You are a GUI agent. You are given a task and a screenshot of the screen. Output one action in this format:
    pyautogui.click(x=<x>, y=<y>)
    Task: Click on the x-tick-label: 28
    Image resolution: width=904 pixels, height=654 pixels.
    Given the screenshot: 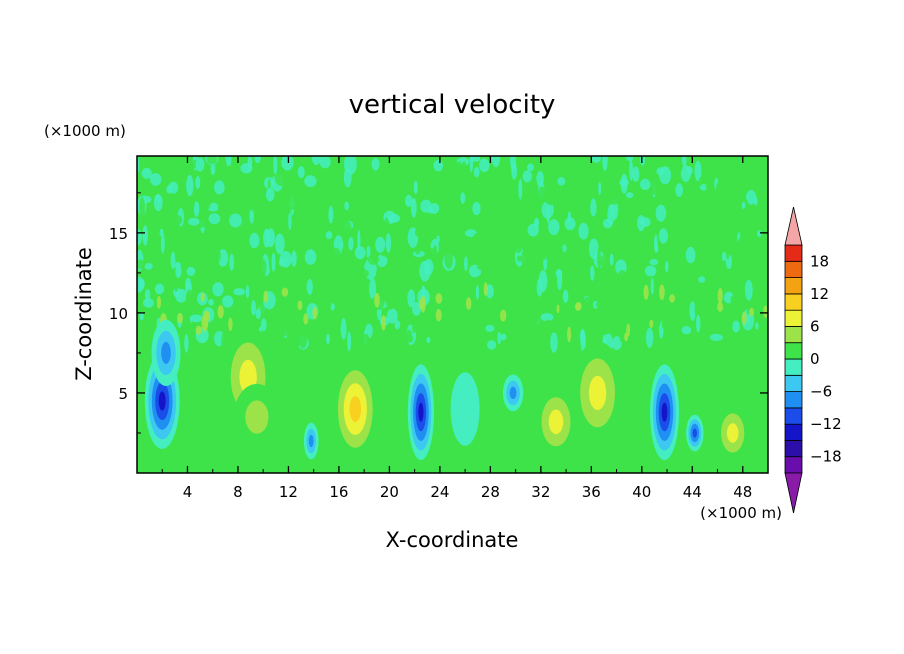 What is the action you would take?
    pyautogui.click(x=490, y=492)
    